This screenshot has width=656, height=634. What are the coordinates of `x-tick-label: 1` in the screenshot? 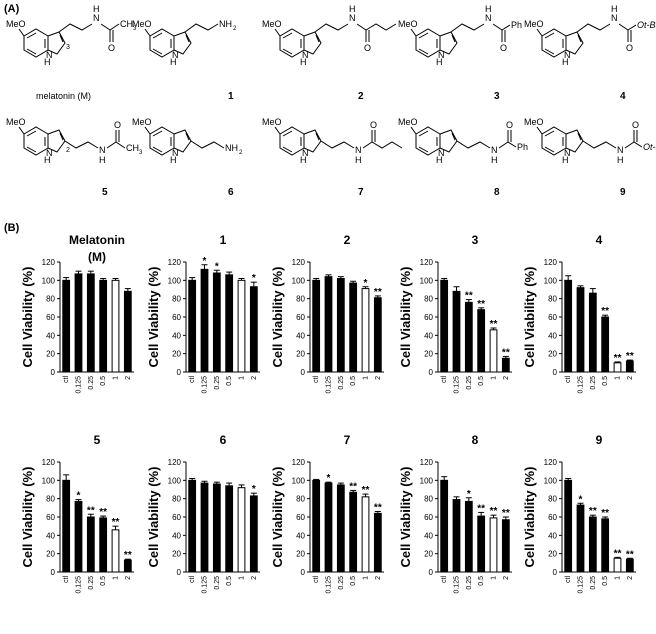 It's located at (116, 378).